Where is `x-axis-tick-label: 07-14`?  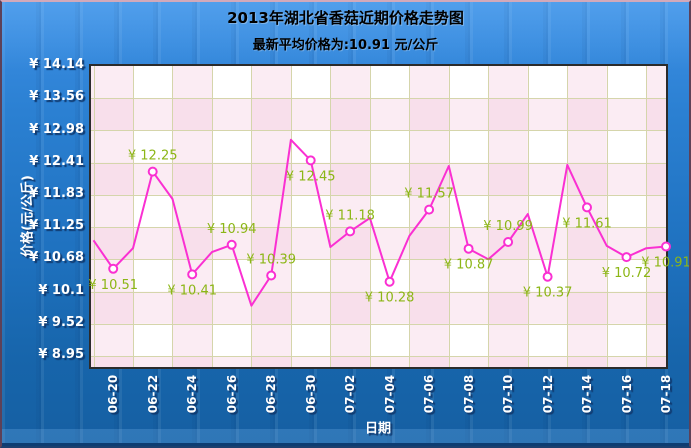
x-axis-tick-label: 07-14 is located at coordinates (587, 394).